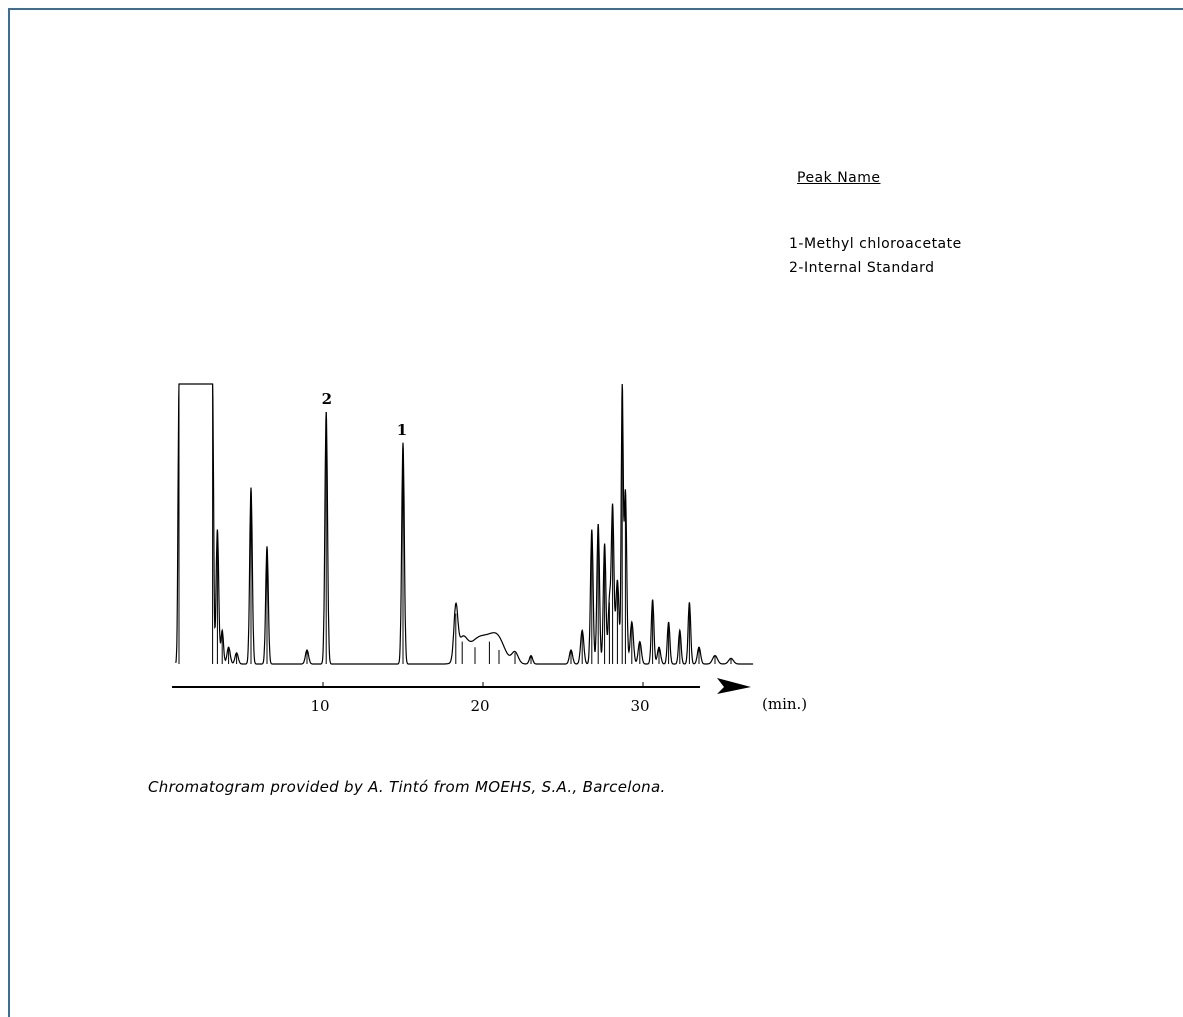  Describe the element at coordinates (402, 430) in the screenshot. I see `peak-label-1: 1` at that location.